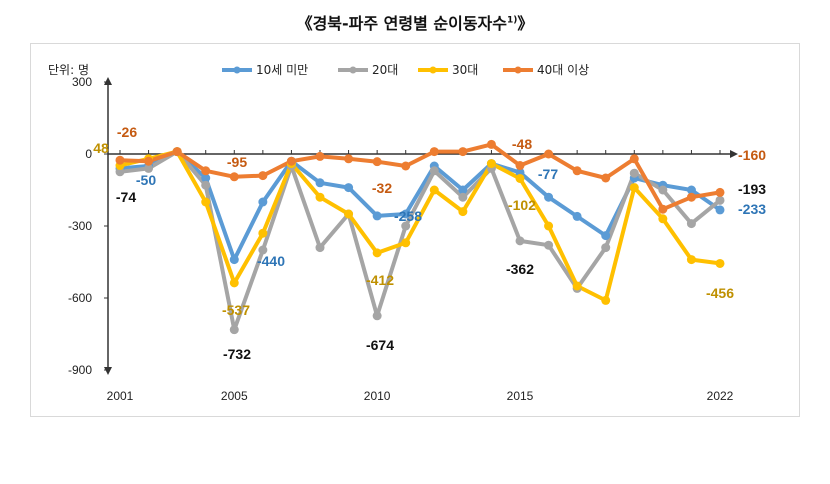 The height and width of the screenshot is (484, 830). I want to click on legend-label: 40대 이상, so click(563, 70).